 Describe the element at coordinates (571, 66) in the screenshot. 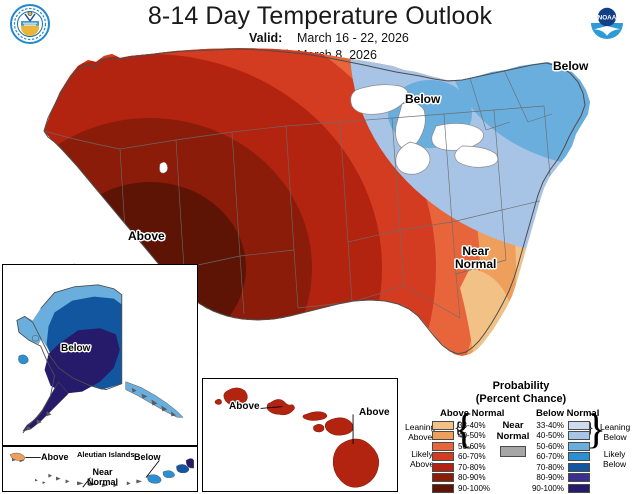

I see `map-label-below-newengland: Below` at that location.